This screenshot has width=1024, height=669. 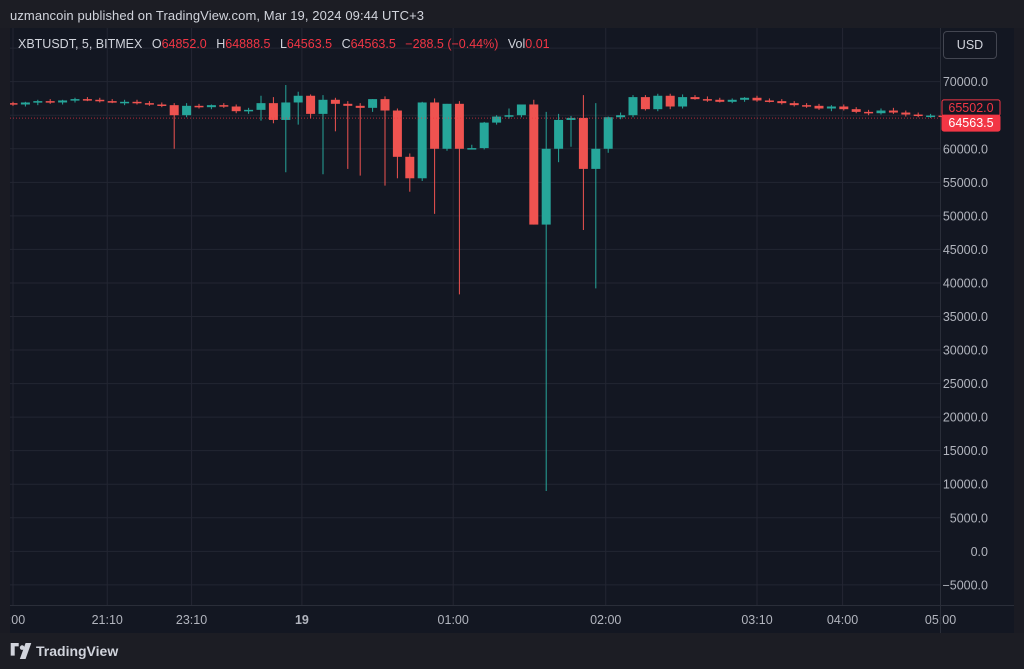 I want to click on y-tick-label: 35000.0, so click(x=965, y=317).